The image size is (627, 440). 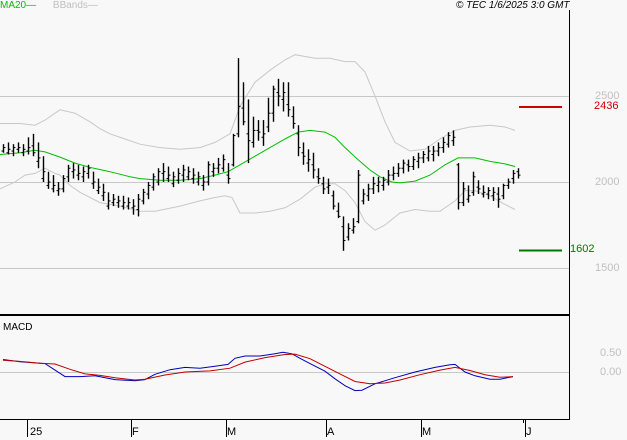 I want to click on legend-bbands: BBands—, so click(x=75, y=5).